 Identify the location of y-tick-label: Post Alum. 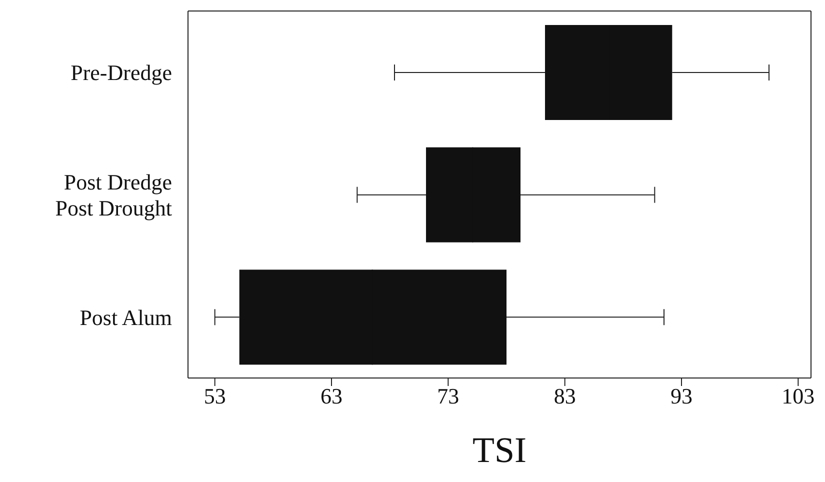
(126, 317).